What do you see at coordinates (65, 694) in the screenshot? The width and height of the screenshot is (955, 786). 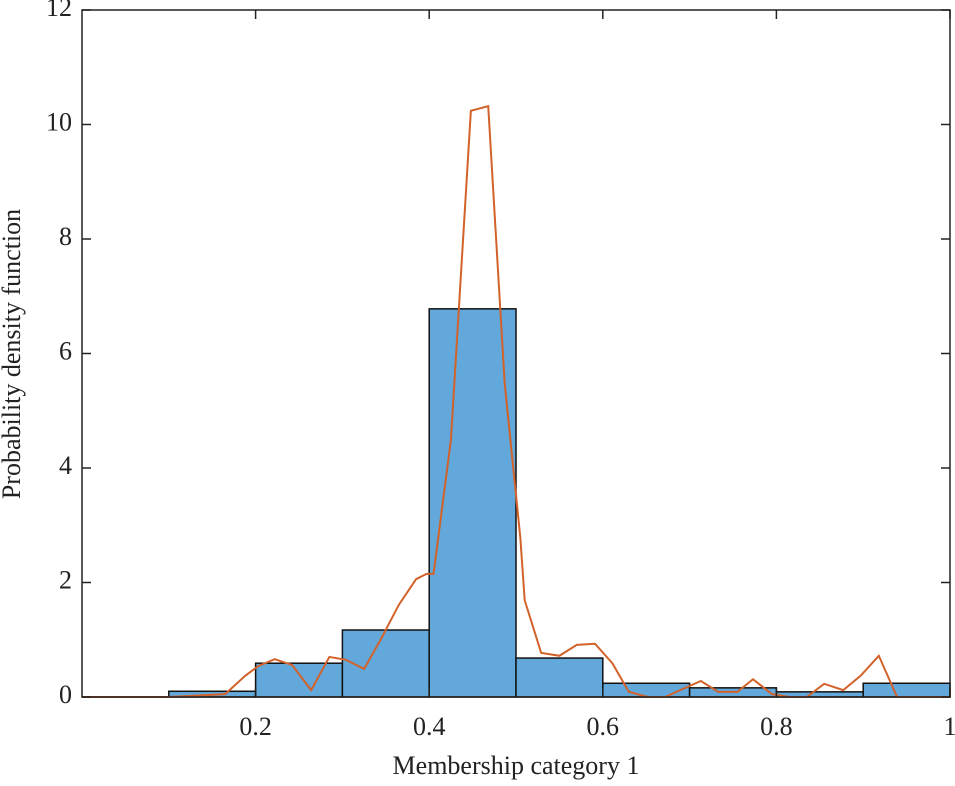 I see `y-tick-label: 0` at bounding box center [65, 694].